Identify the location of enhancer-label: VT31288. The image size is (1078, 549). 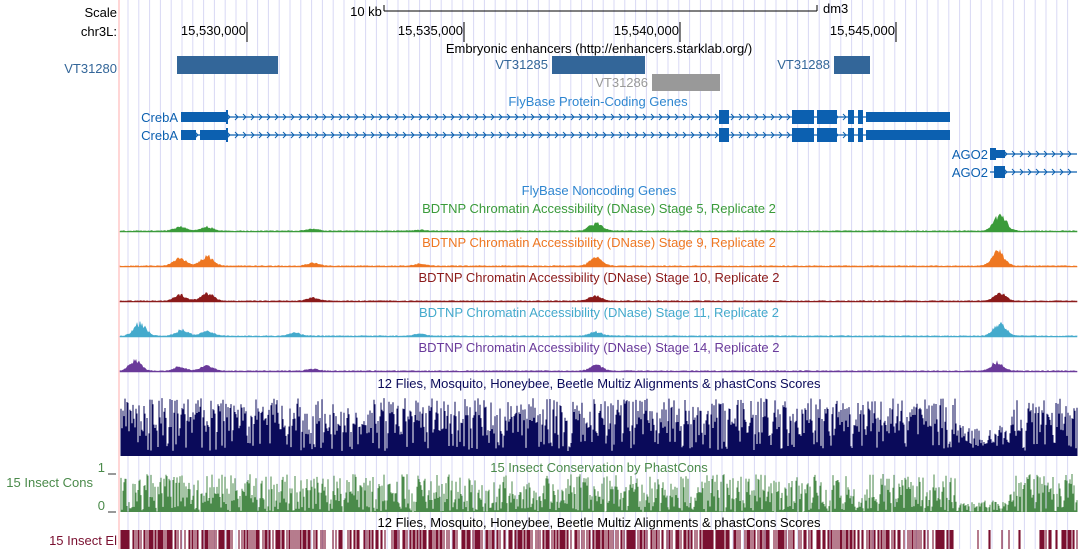
(803, 64).